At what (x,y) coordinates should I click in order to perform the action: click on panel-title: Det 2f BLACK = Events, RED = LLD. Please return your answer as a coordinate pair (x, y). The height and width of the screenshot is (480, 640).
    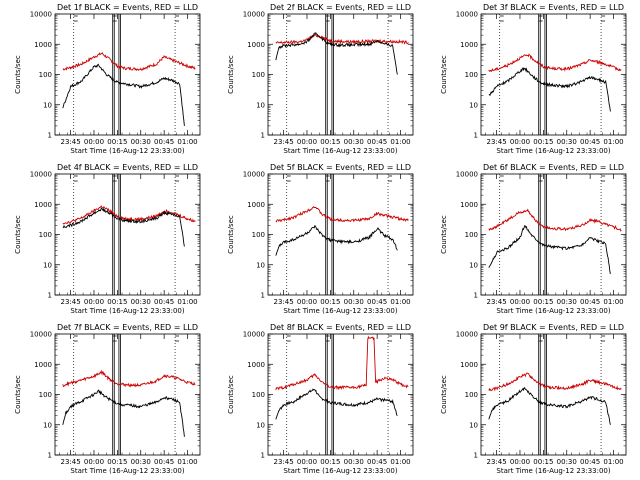
    Looking at the image, I should click on (340, 7).